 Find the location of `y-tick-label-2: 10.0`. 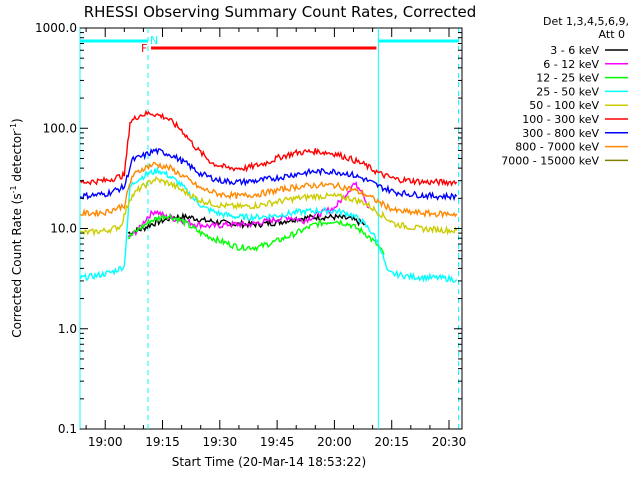

y-tick-label-2: 10.0 is located at coordinates (63, 229).